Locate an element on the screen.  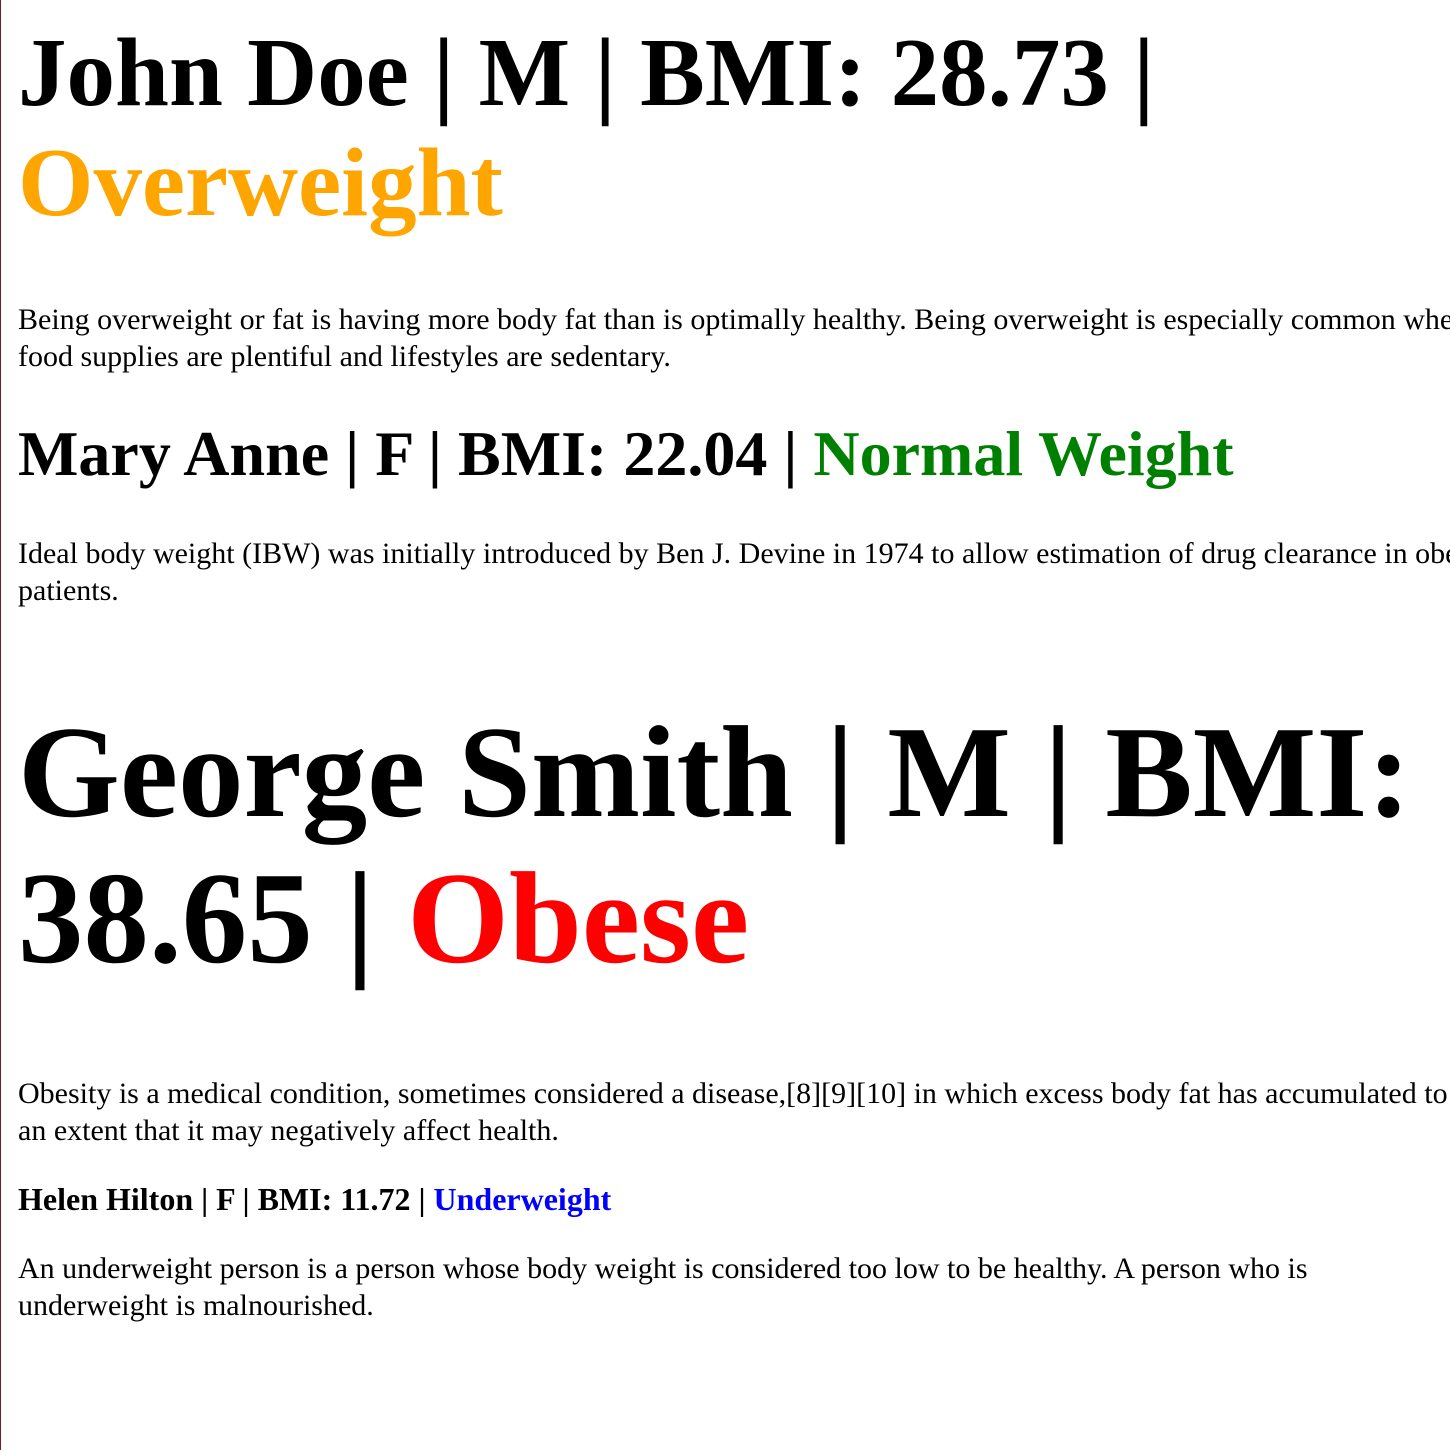
bmi-category: Obese is located at coordinates (578, 918).